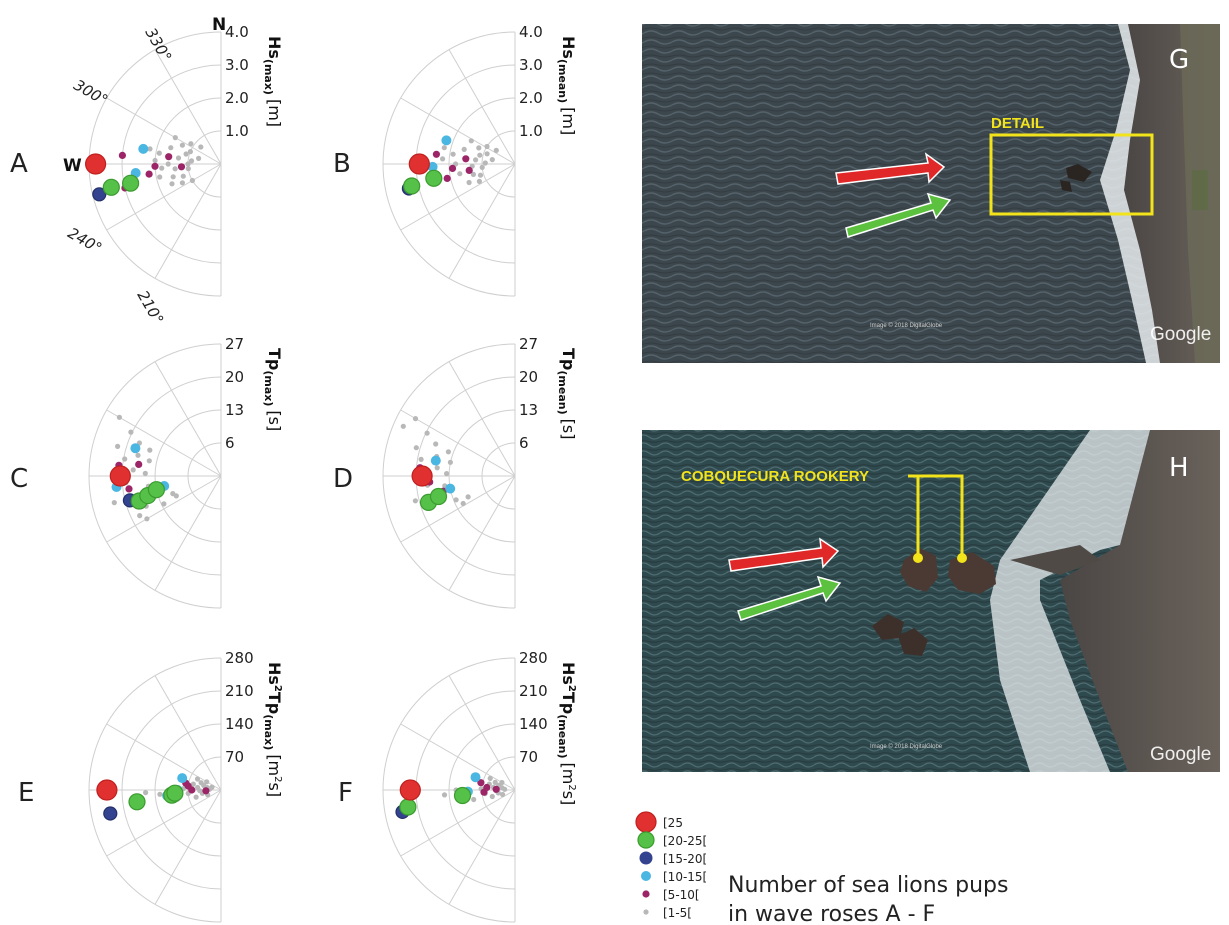  I want to click on panel-f: F 280 210 140 70 Hs2Tp(mean)[m2s], so click(458, 786).